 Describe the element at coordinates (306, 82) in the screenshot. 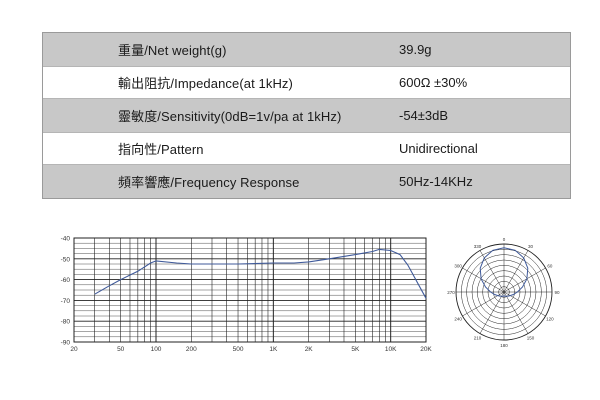

I see `spec-row-impedance: 輸出阻抗/Impedance(at 1kHz) 600Ω ±30%` at that location.